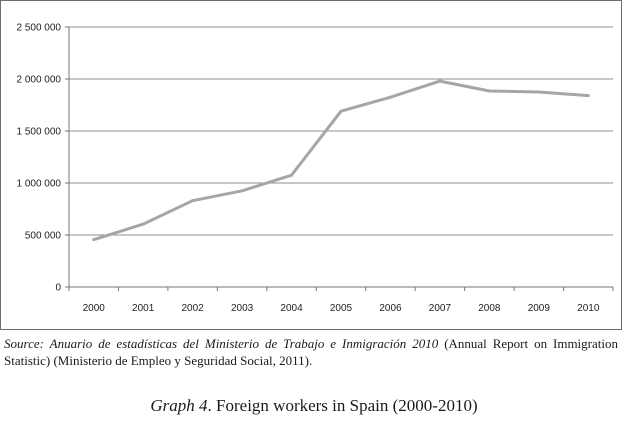  I want to click on y-tick-label: 1 000 000, so click(39, 184).